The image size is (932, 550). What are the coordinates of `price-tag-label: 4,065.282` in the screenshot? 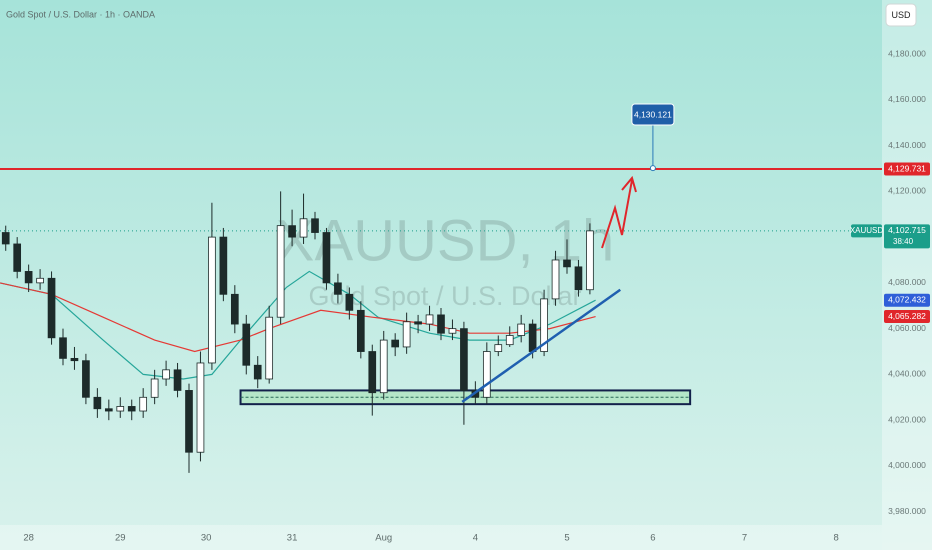 It's located at (907, 316).